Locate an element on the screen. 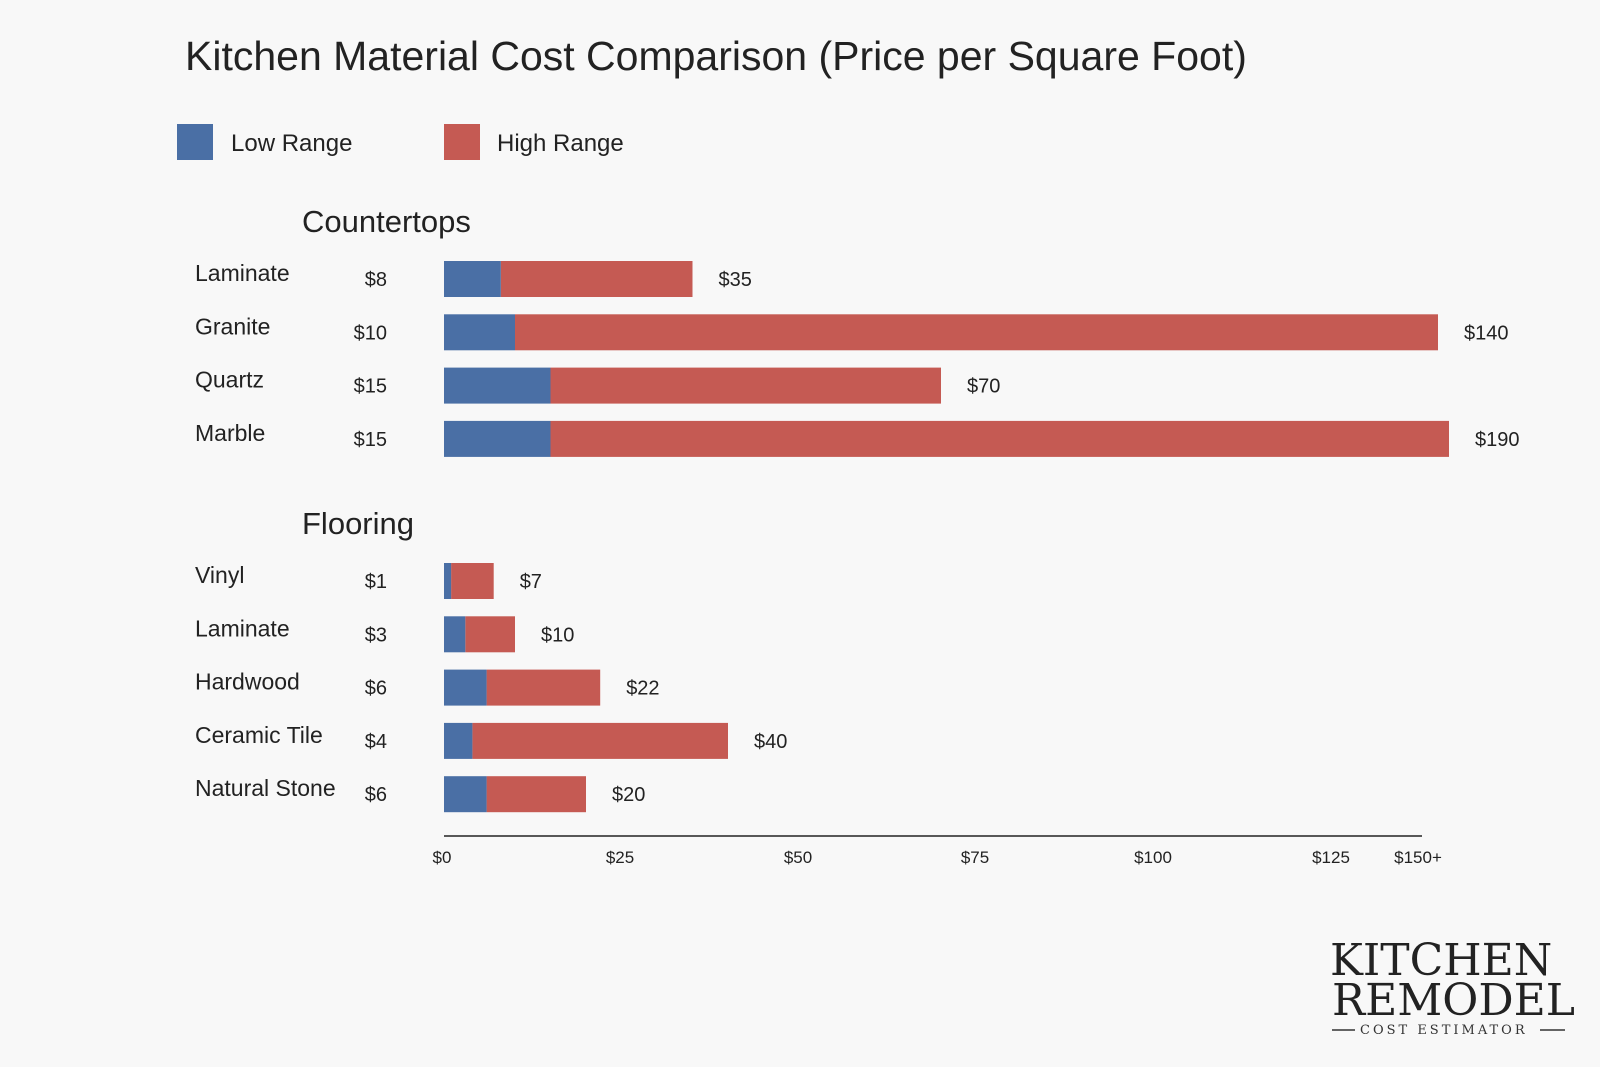  brand-line-kitchen: KITCHEN is located at coordinates (1441, 960).